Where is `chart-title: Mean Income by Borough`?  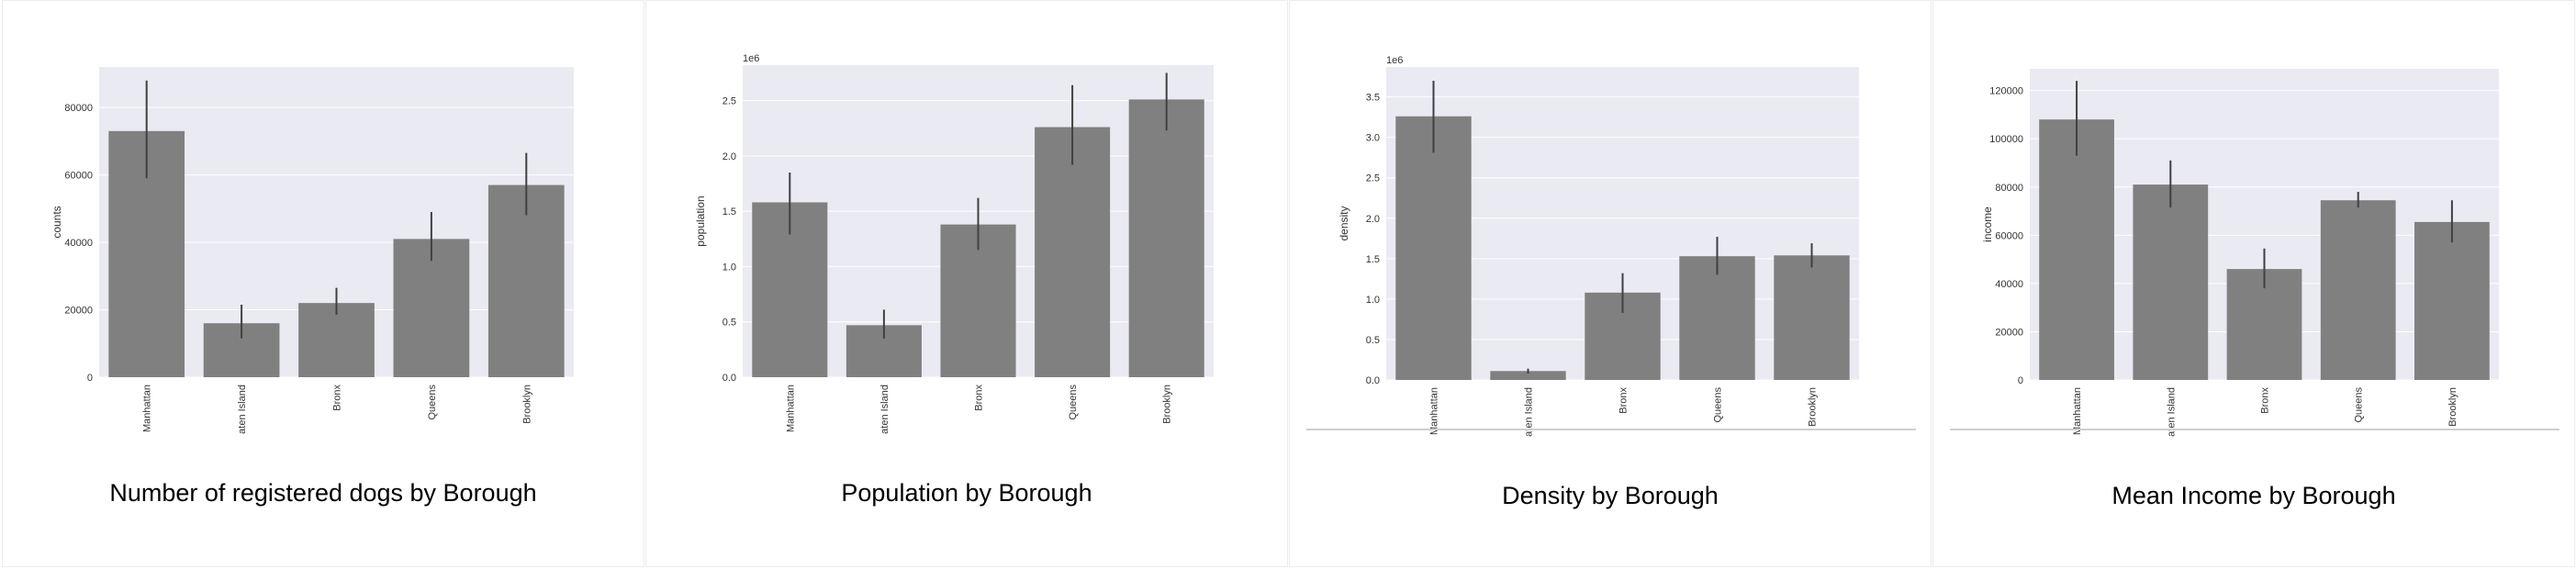
chart-title: Mean Income by Borough is located at coordinates (2253, 495).